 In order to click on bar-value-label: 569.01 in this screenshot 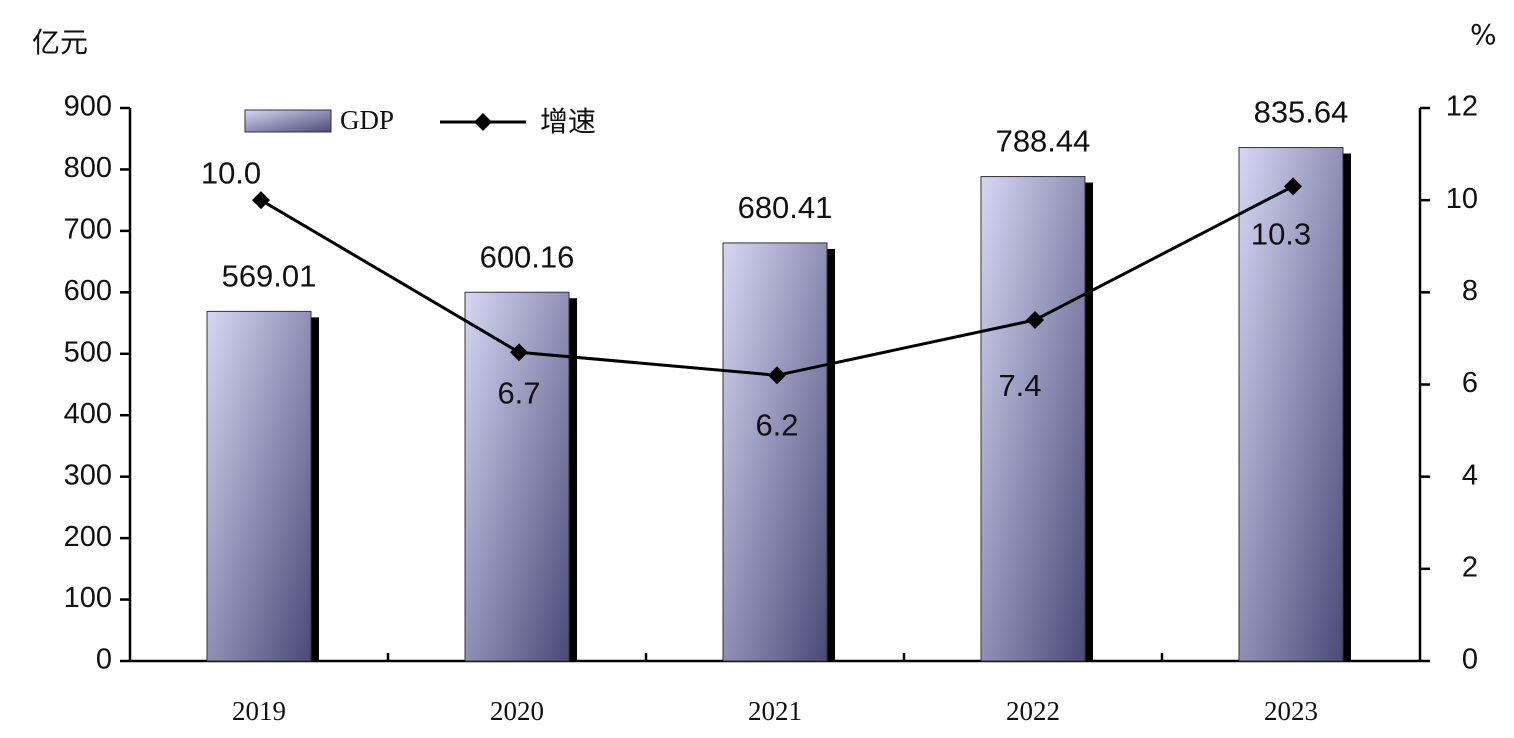, I will do `click(269, 276)`.